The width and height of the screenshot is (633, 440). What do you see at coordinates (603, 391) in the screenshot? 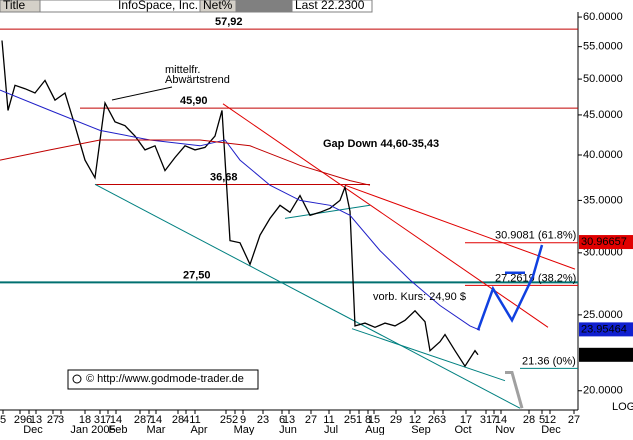
I see `y-tick-label: 20.0000` at bounding box center [603, 391].